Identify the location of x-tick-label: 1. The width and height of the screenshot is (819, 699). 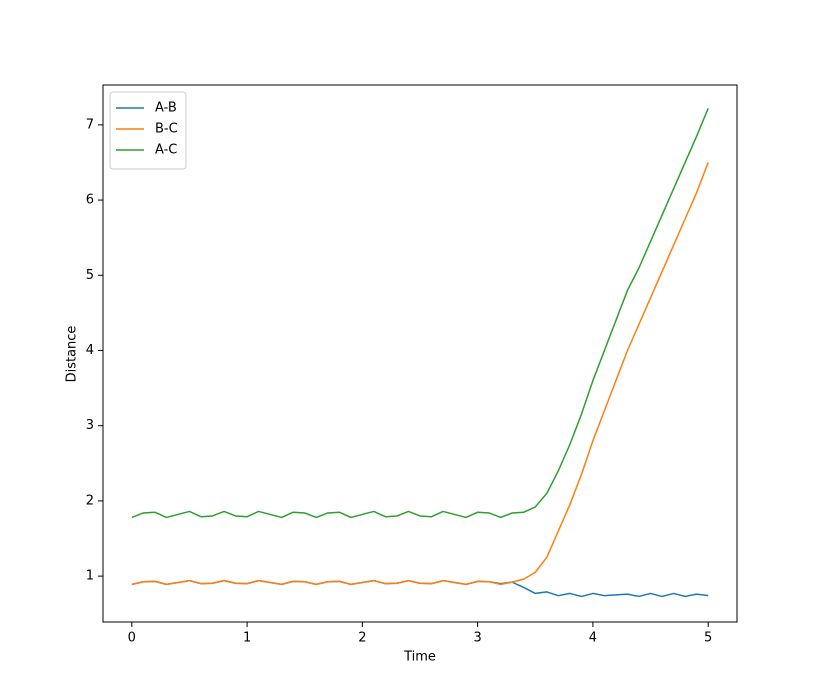
(247, 638).